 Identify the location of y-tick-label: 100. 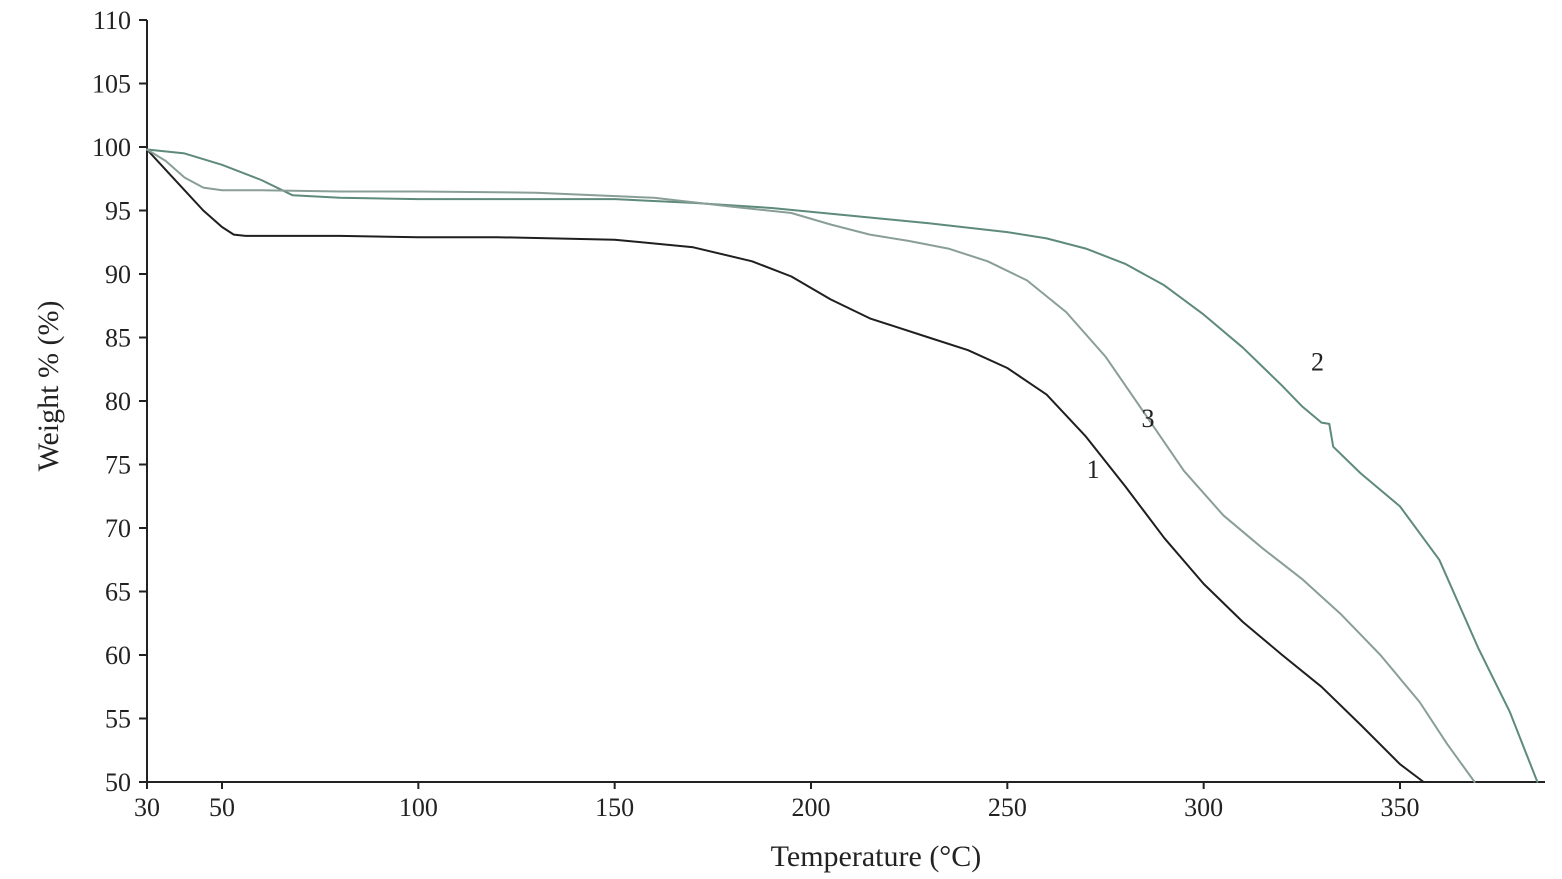
(111, 147).